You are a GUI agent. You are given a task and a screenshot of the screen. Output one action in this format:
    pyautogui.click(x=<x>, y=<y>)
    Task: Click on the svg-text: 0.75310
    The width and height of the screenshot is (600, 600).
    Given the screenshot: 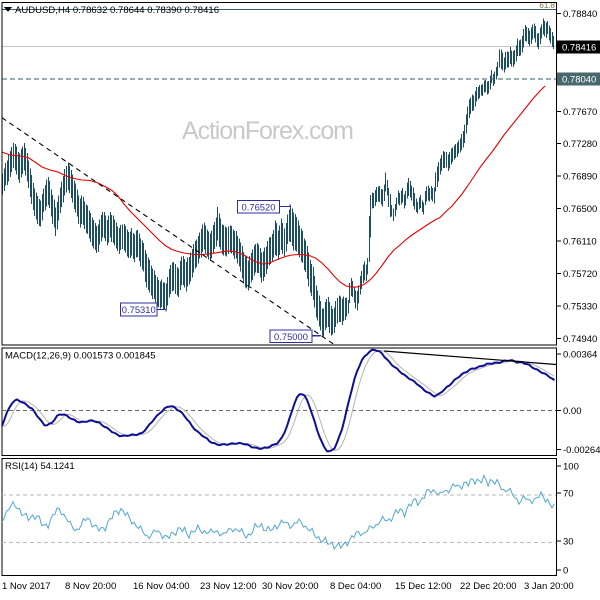 What is the action you would take?
    pyautogui.click(x=139, y=309)
    